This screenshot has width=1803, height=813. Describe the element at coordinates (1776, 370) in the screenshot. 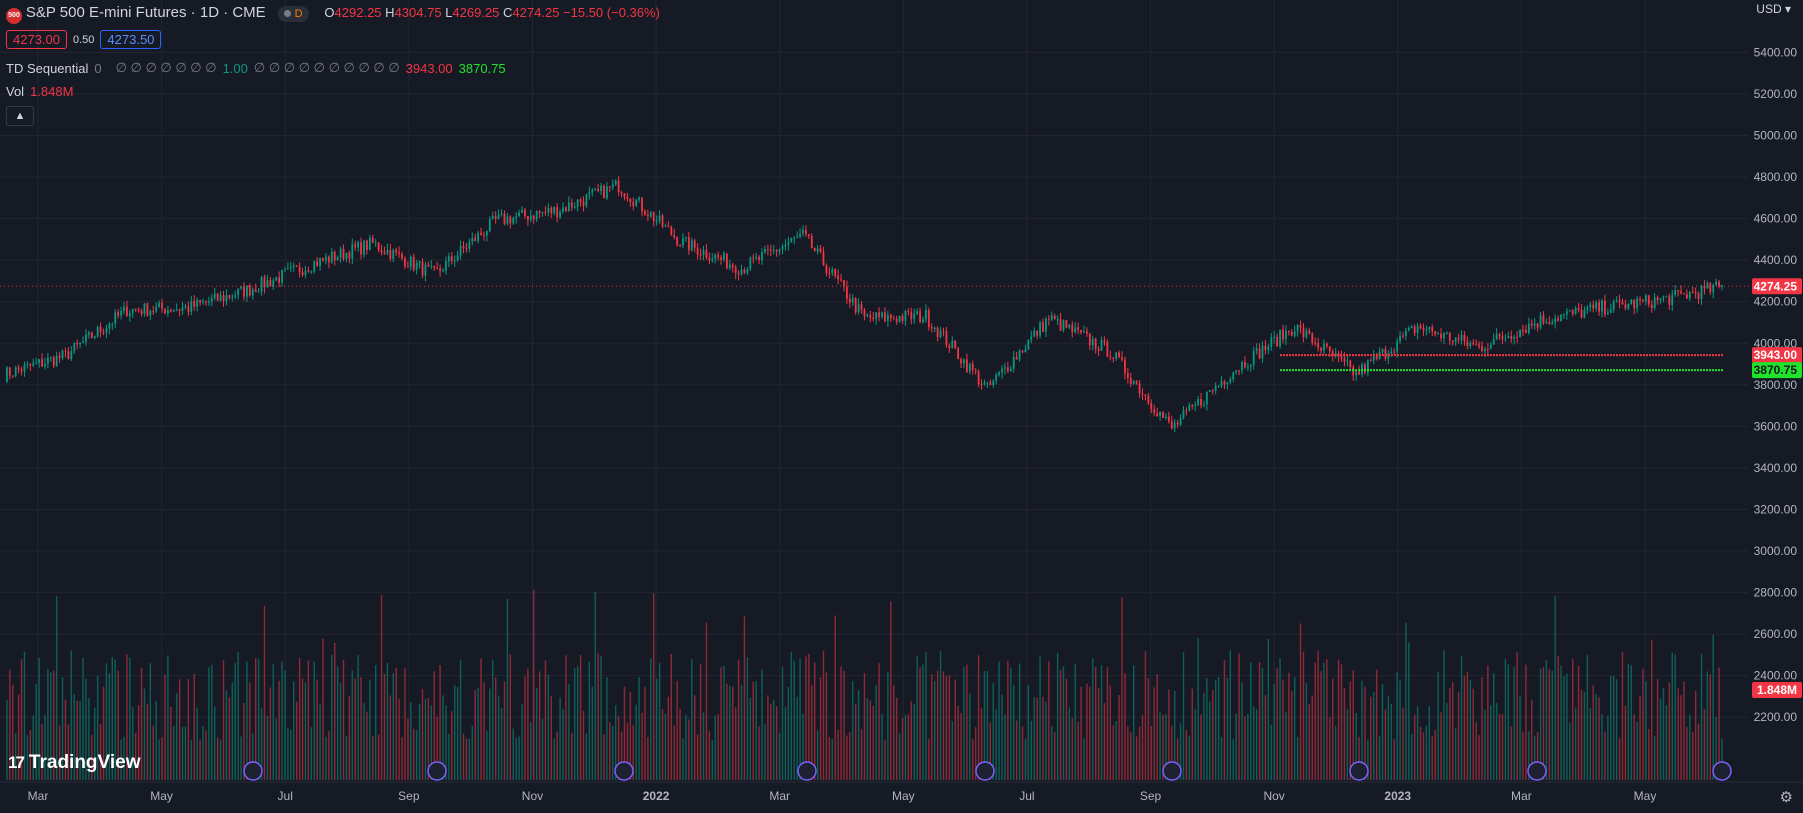

I see `support-tag: 3870.75` at that location.